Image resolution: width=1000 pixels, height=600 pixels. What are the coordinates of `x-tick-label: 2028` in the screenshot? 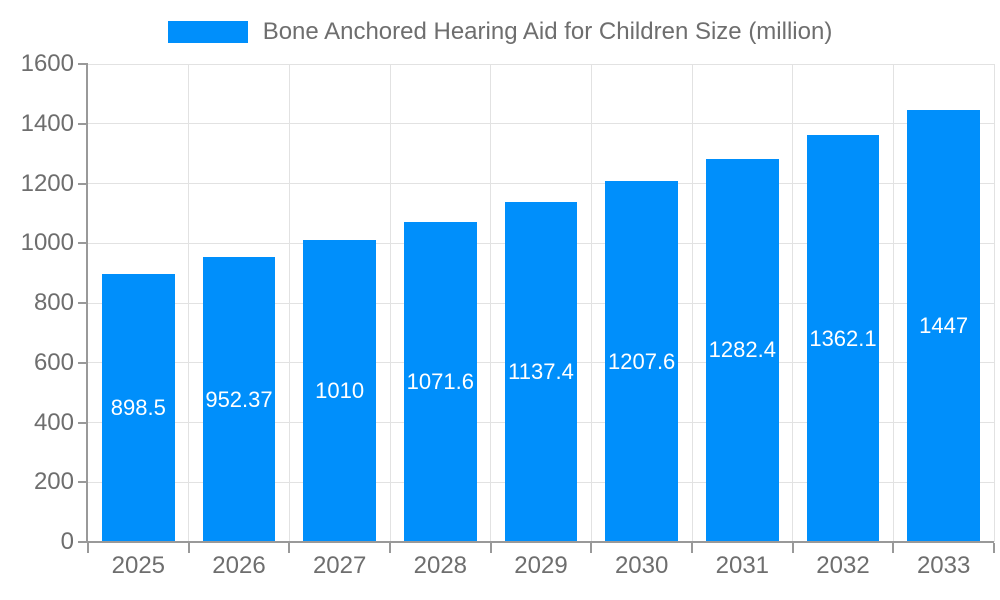 It's located at (440, 565).